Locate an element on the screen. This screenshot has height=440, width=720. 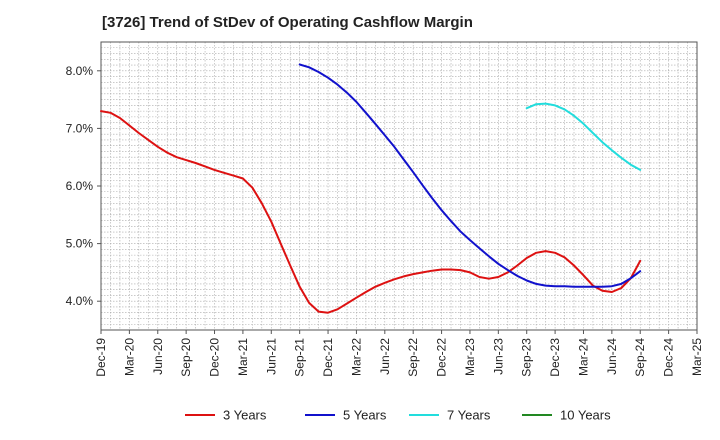
x-tick-label: Mar-22 is located at coordinates (356, 357).